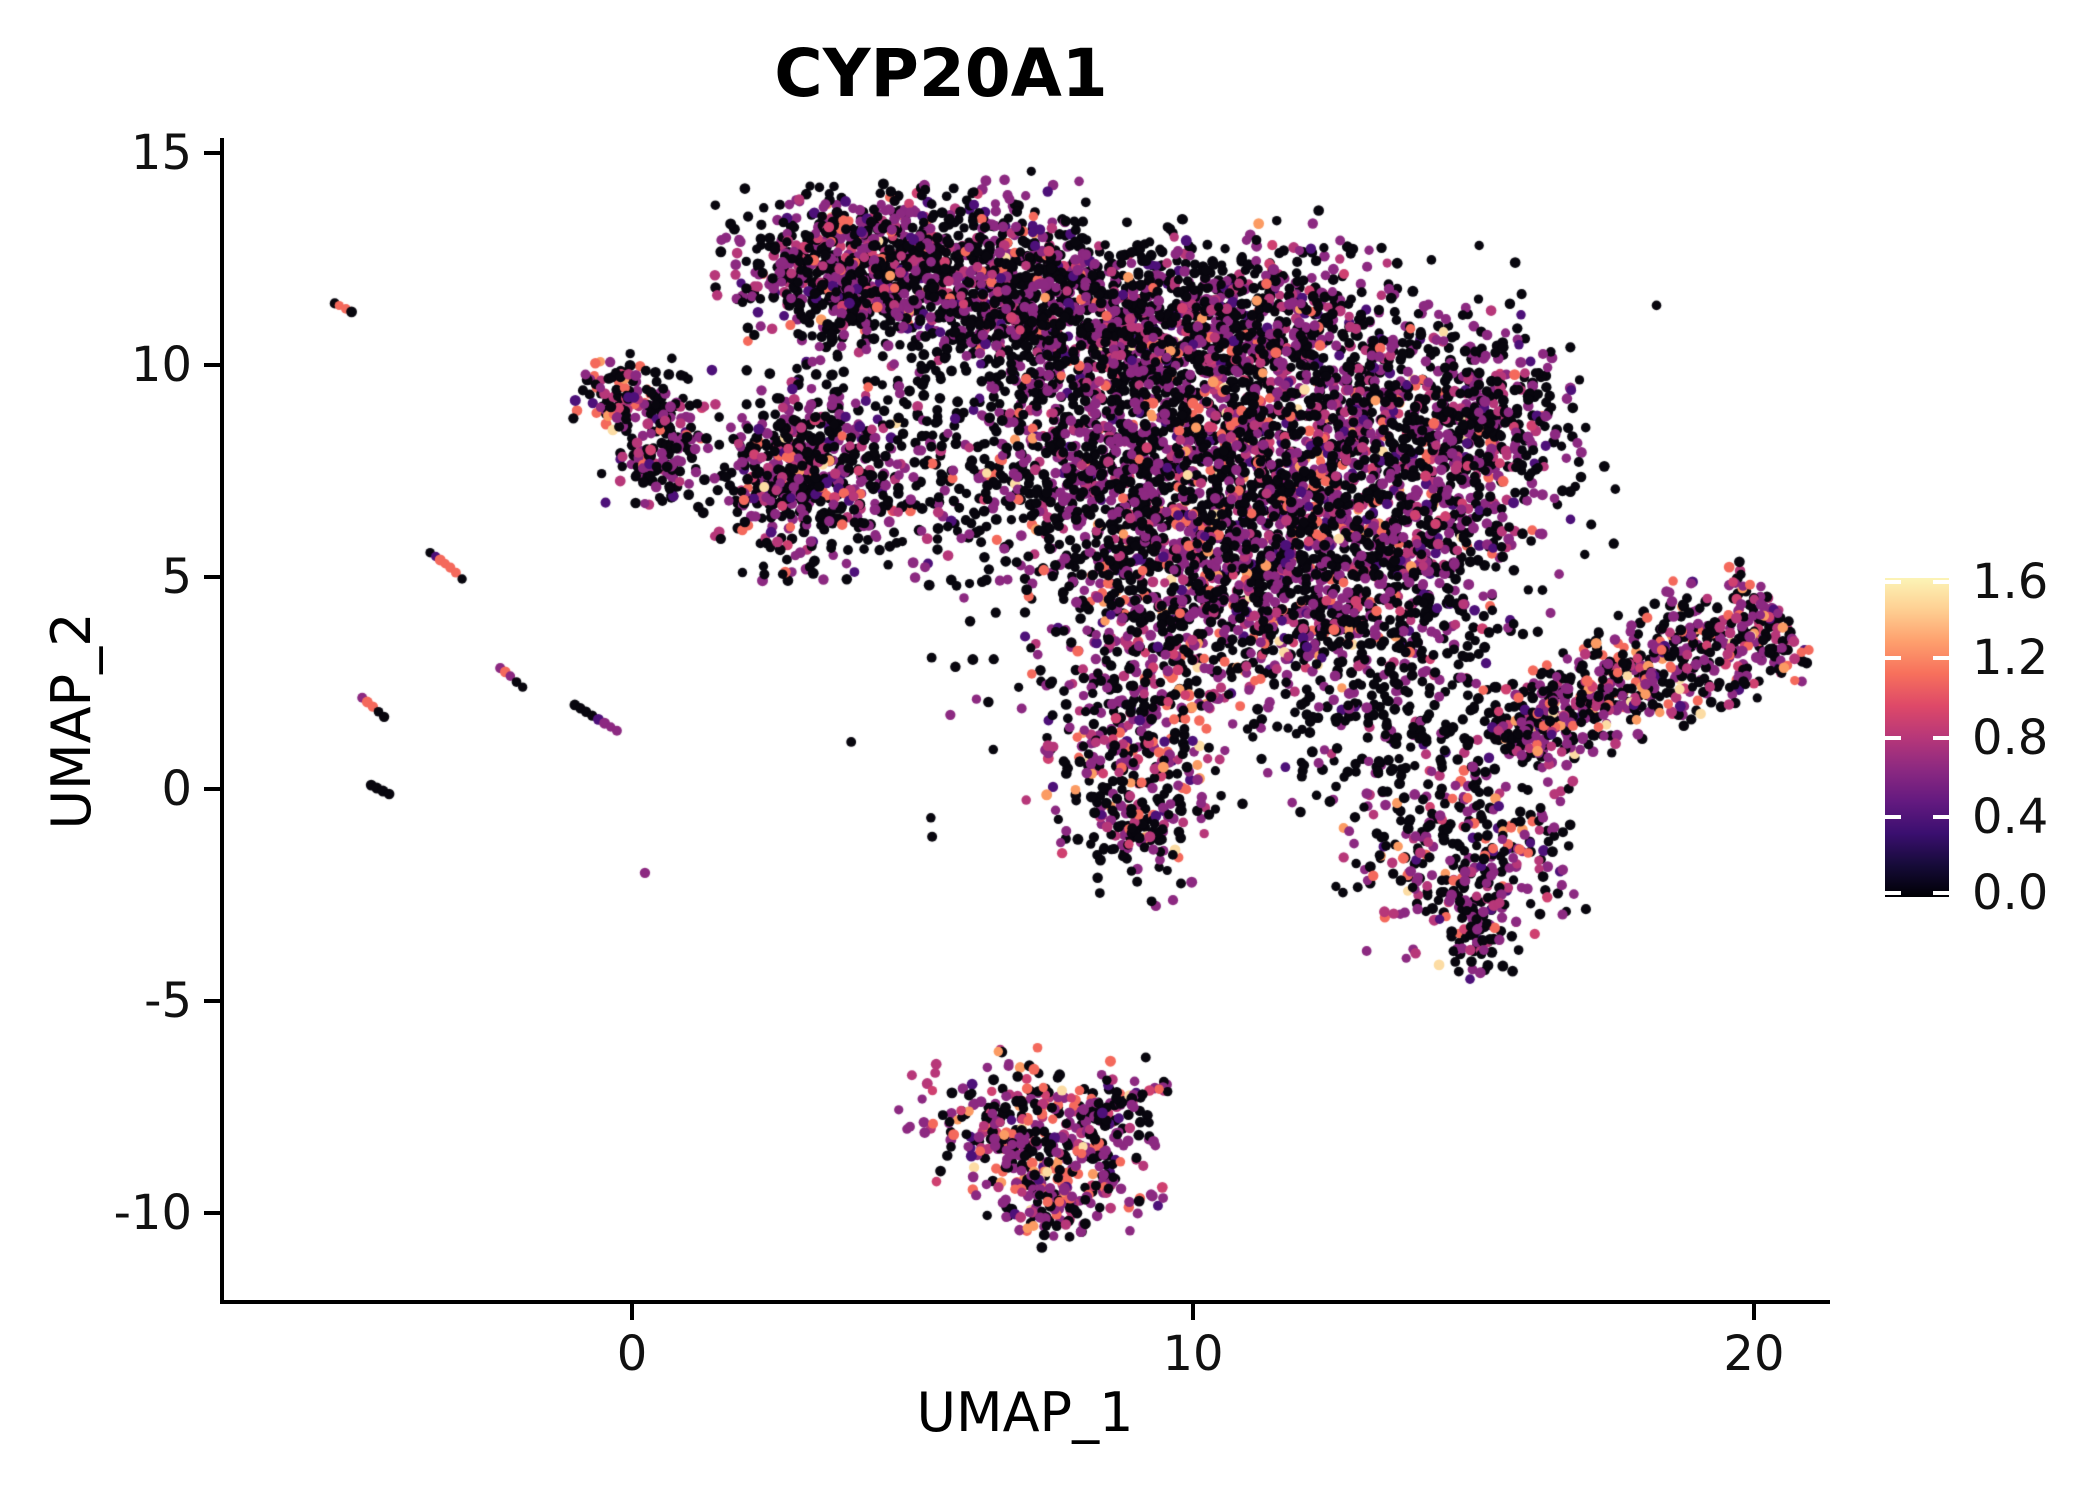  I want to click on colorbar-tick-label: 0.8, so click(2010, 737).